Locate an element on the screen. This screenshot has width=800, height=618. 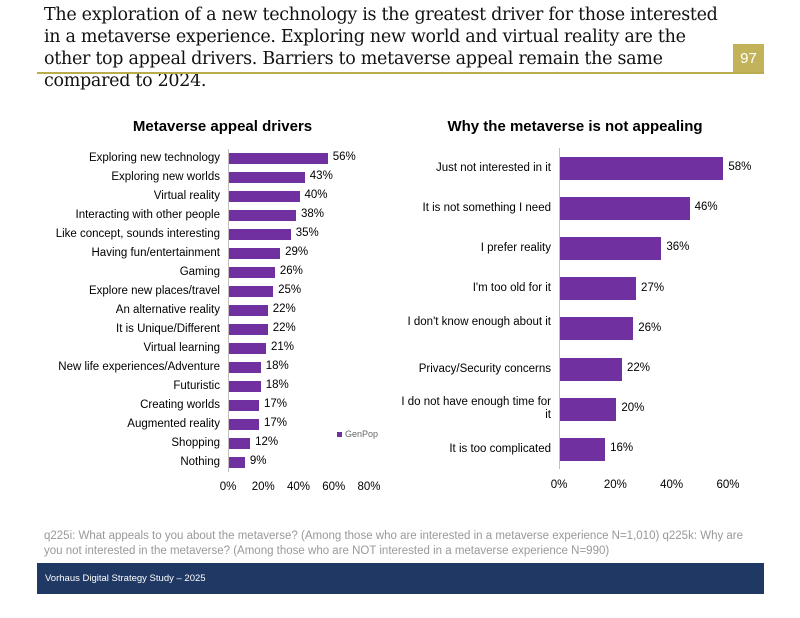
category-label: Creating worlds is located at coordinates (180, 404).